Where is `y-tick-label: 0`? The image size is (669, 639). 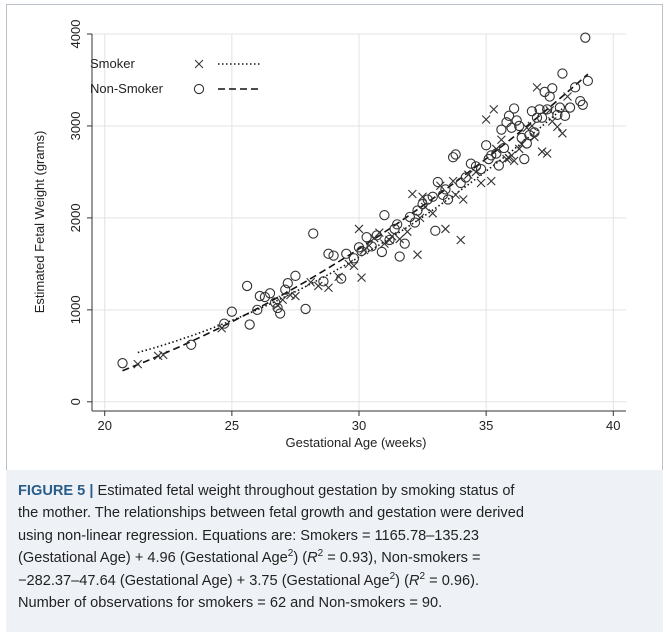
y-tick-label: 0 is located at coordinates (75, 401).